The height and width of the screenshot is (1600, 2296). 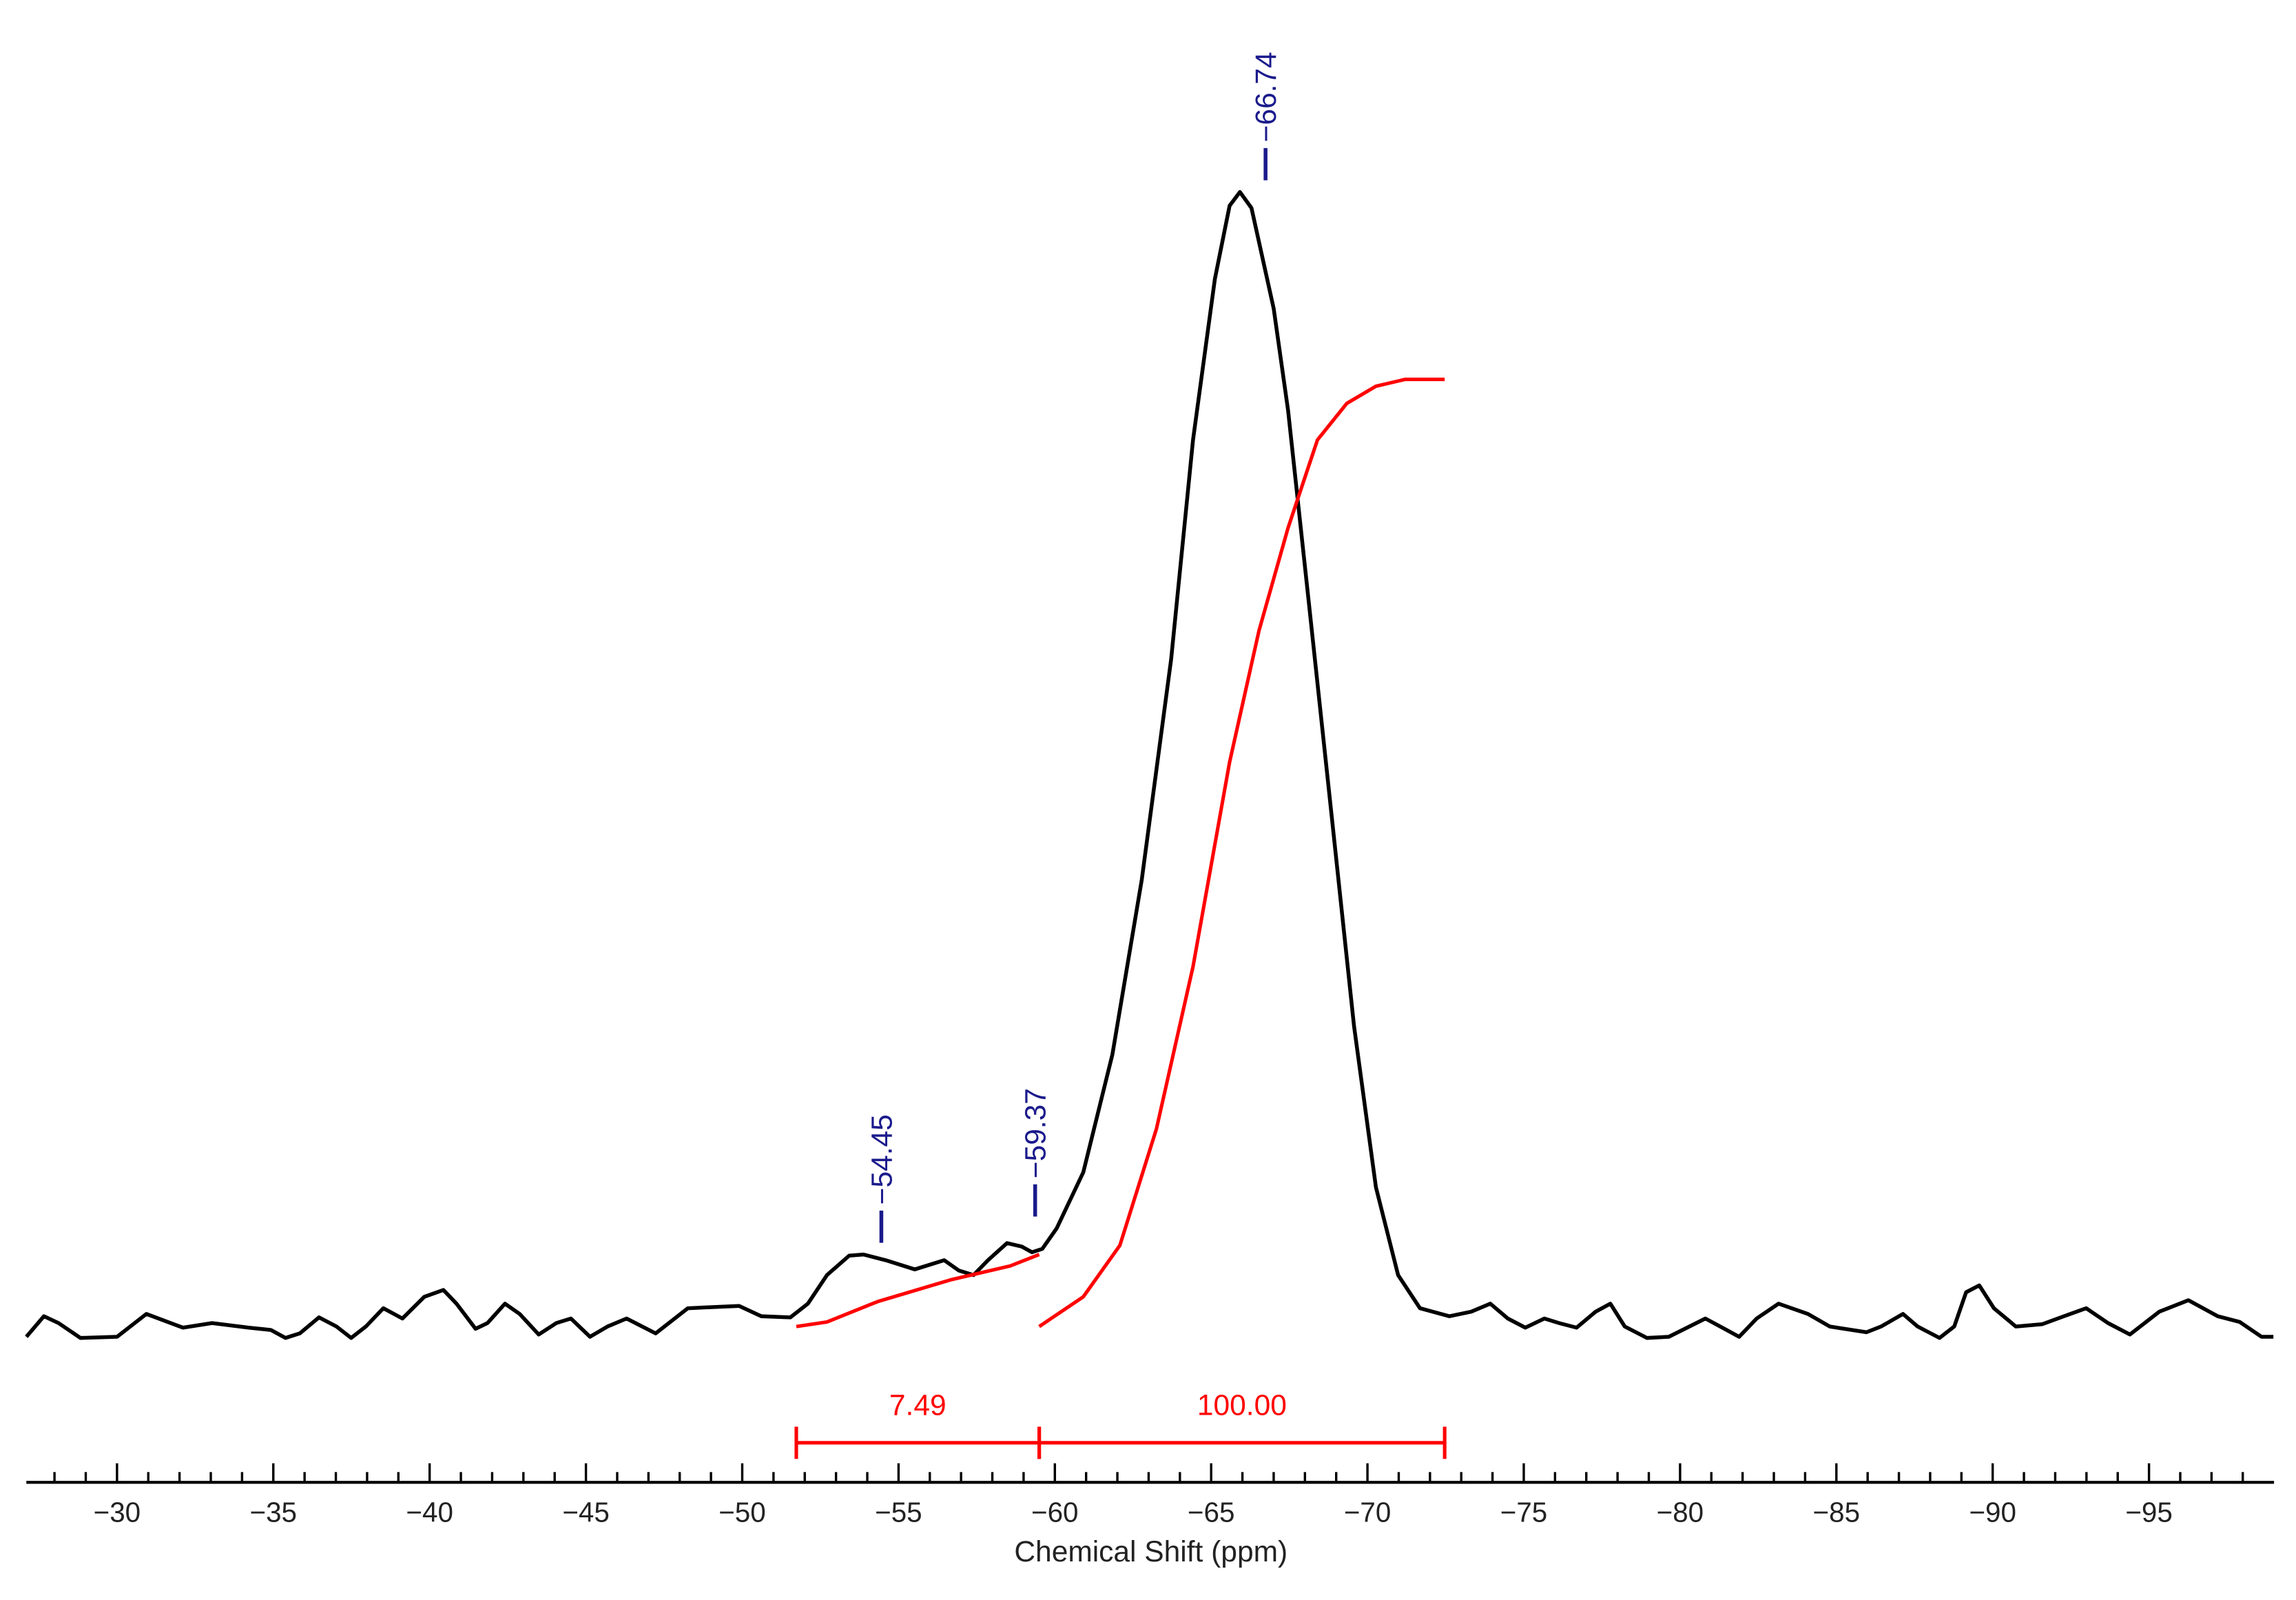 I want to click on x-tick-label: −30, so click(x=117, y=1513).